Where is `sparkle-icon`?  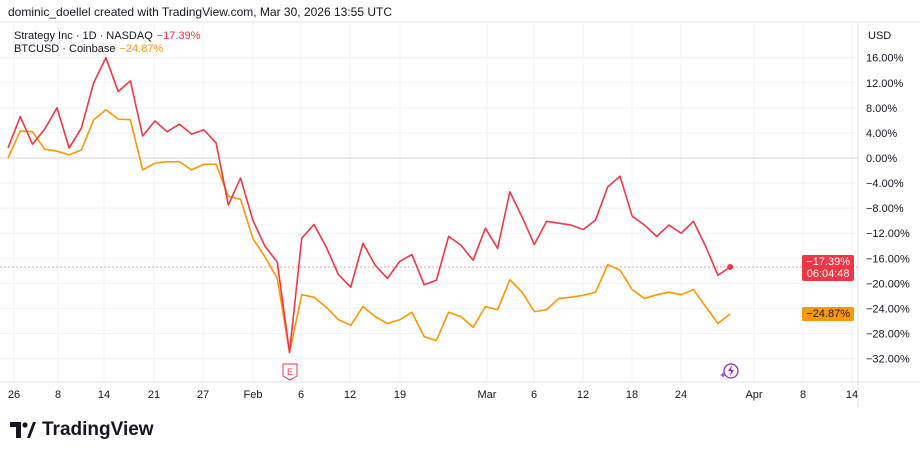 sparkle-icon is located at coordinates (723, 375).